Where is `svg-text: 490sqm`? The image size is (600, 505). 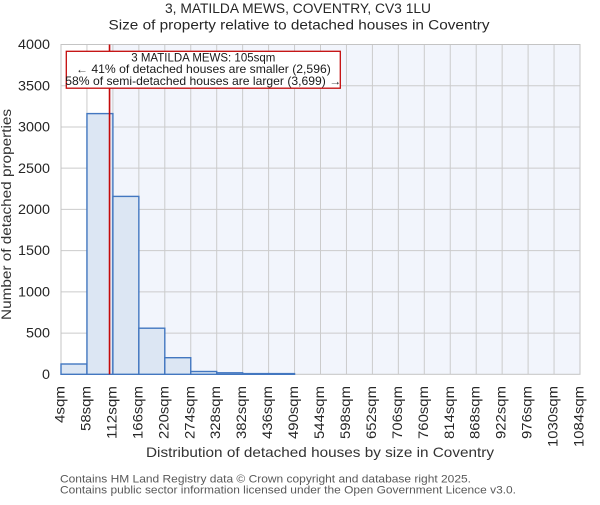 svg-text: 490sqm is located at coordinates (293, 412).